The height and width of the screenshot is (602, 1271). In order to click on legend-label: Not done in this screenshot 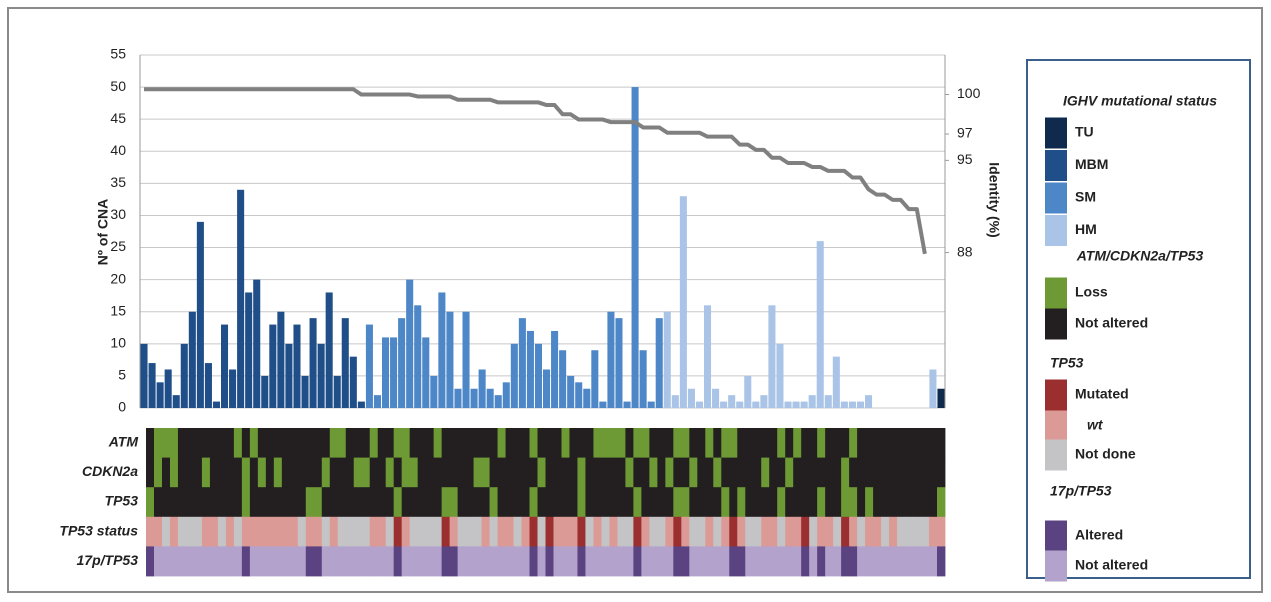, I will do `click(1105, 454)`.